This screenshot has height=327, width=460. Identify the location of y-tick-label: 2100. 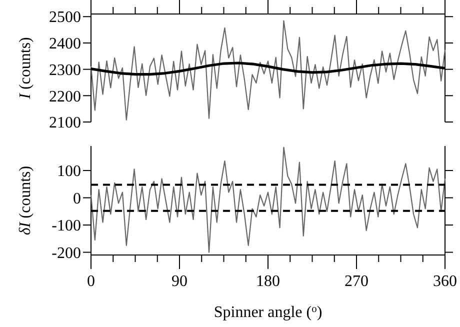
(65, 123).